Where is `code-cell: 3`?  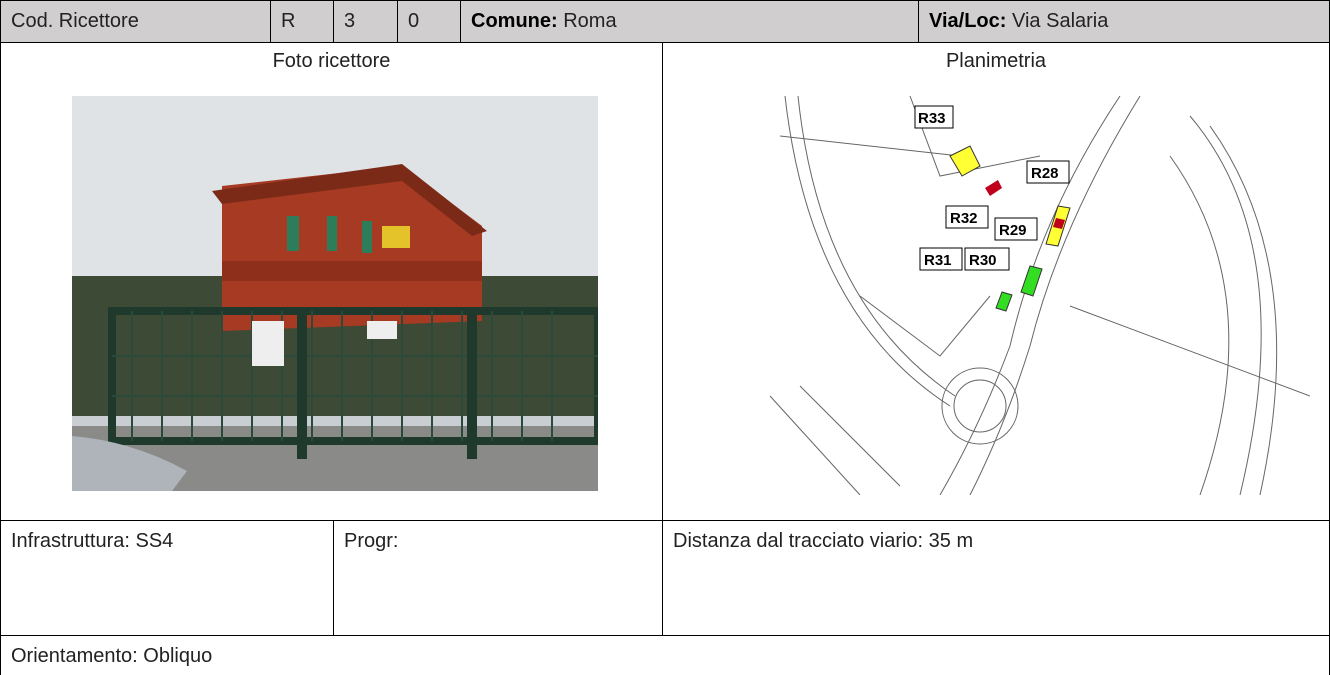 code-cell: 3 is located at coordinates (365, 21).